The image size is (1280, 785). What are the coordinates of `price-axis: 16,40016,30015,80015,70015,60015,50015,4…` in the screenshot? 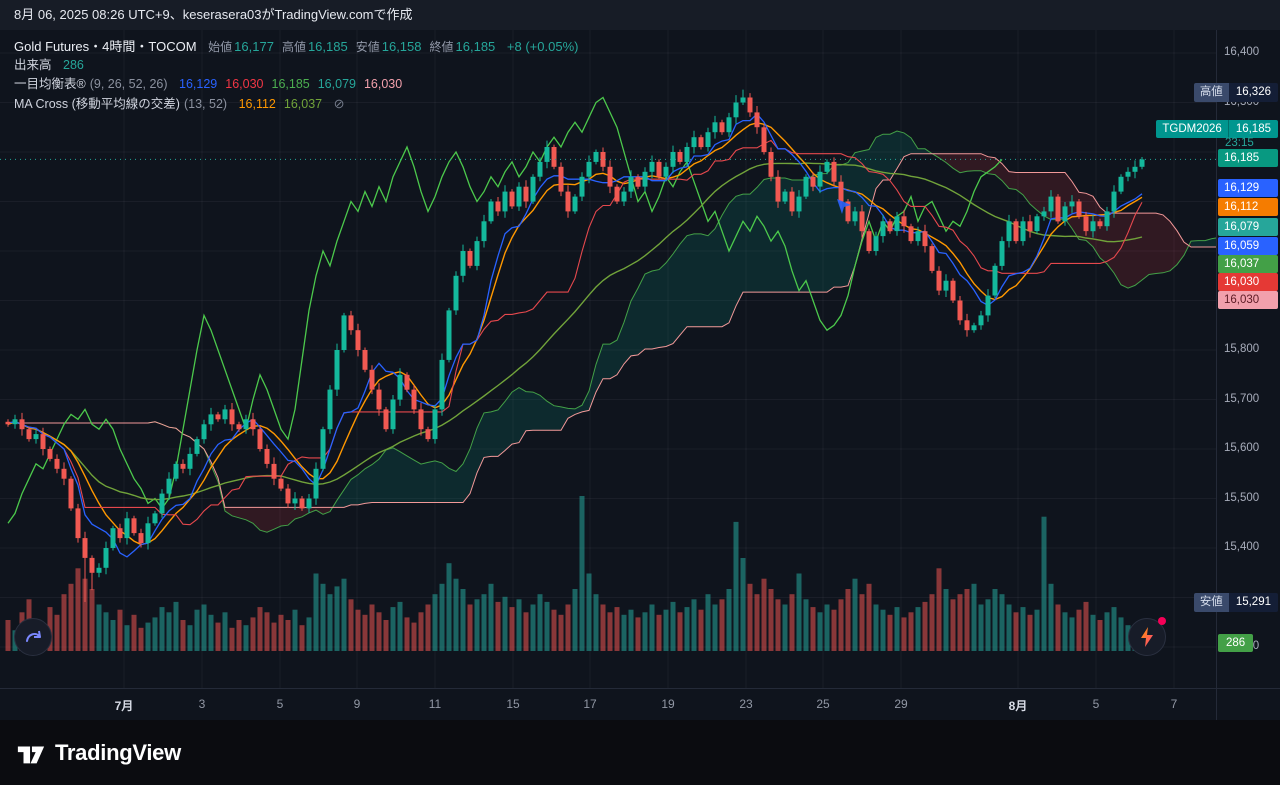 It's located at (1218, 359).